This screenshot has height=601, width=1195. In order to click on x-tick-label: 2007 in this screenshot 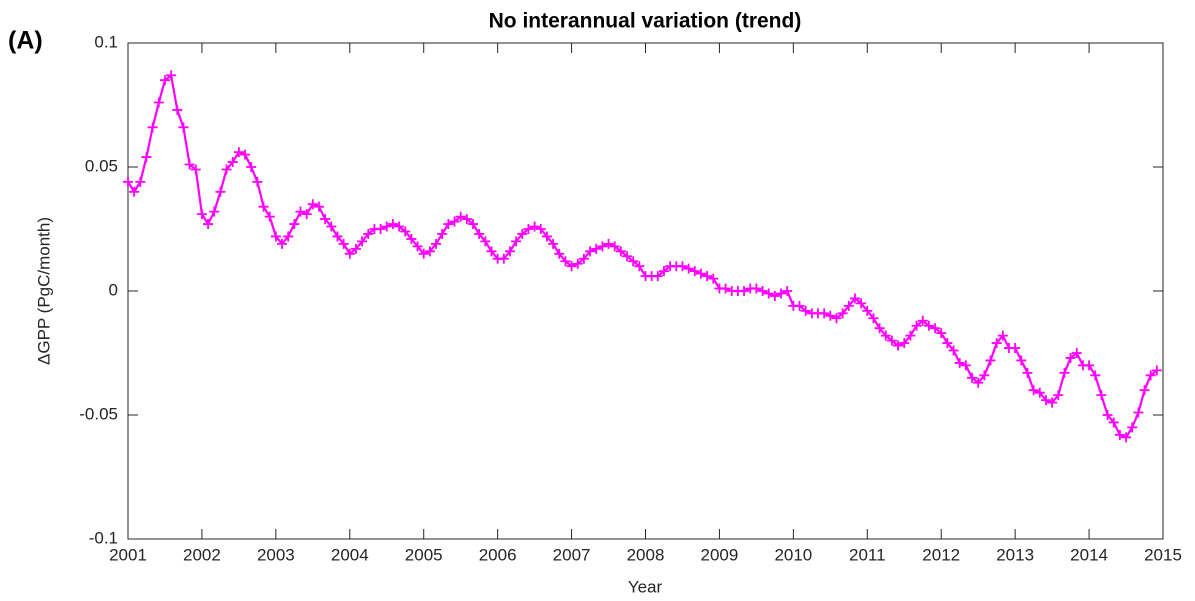, I will do `click(572, 554)`.